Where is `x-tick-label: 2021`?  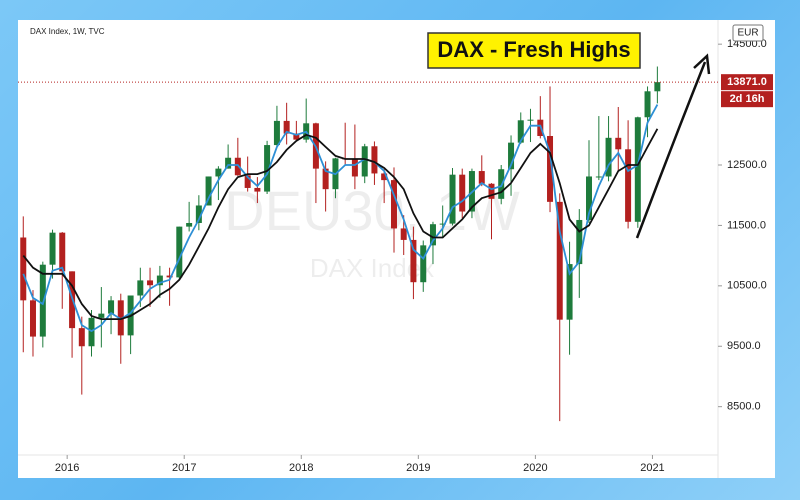
x-tick-label: 2021 is located at coordinates (652, 468).